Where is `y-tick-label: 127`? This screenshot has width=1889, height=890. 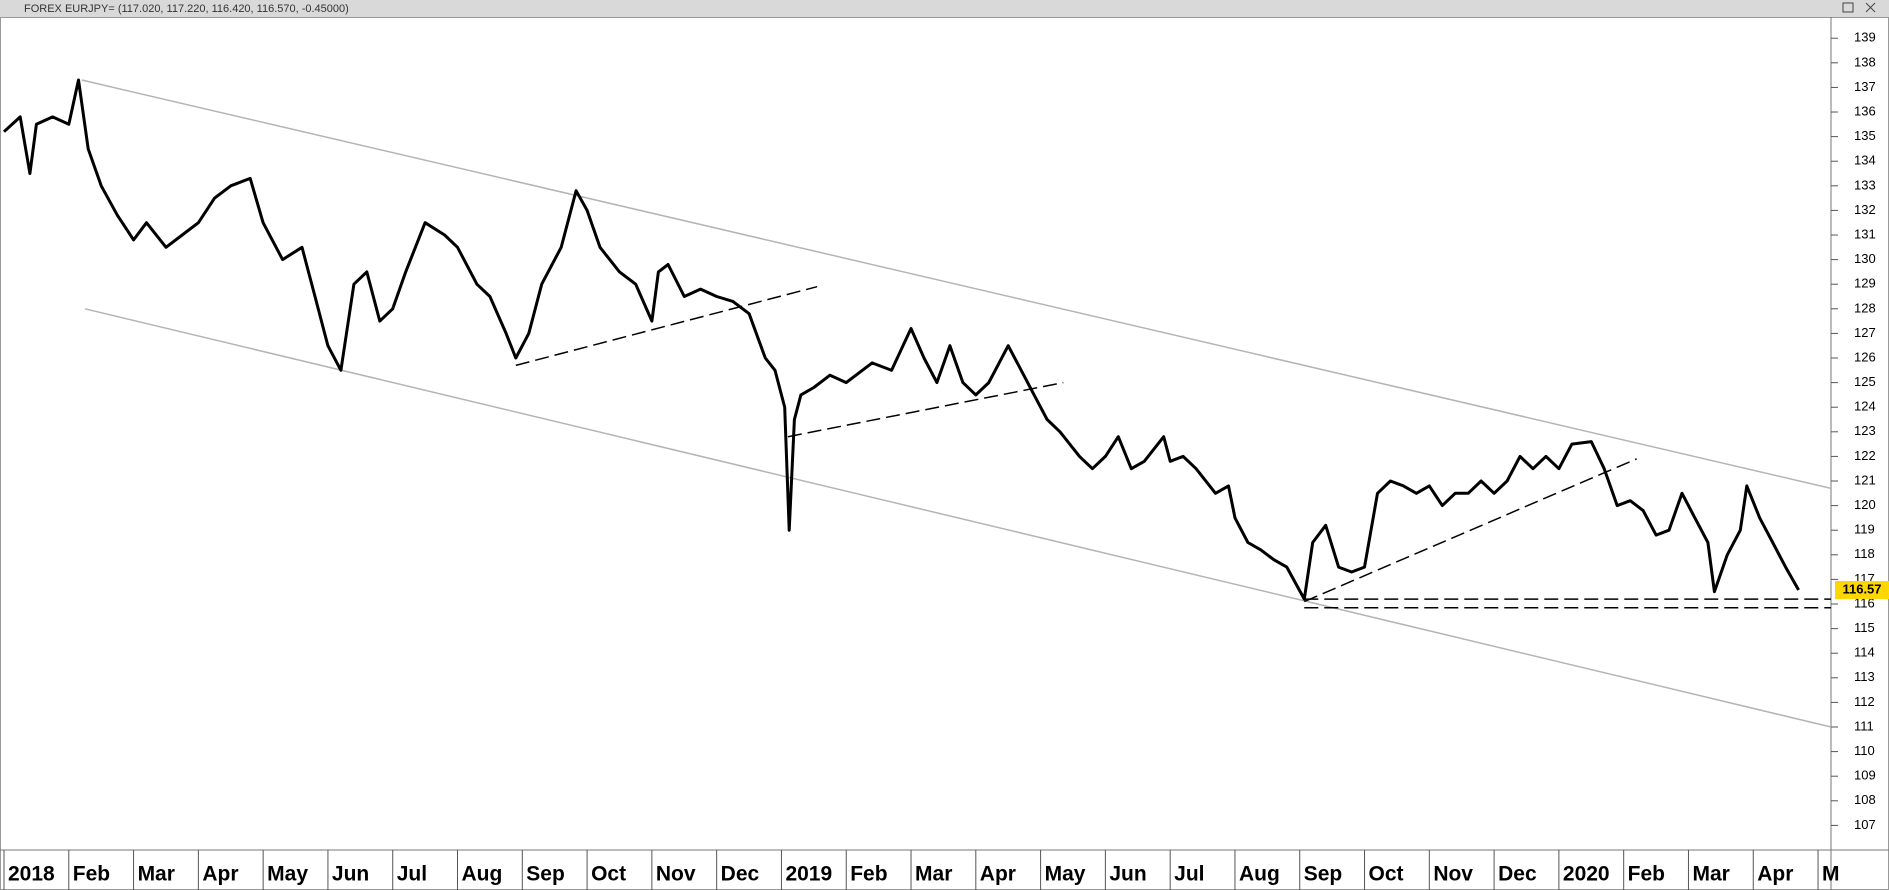
y-tick-label: 127 is located at coordinates (1865, 332).